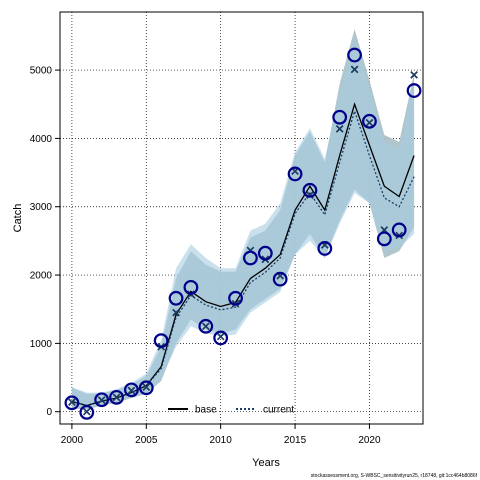 The image size is (480, 480). I want to click on y-tick-label: 3000, so click(41, 207).